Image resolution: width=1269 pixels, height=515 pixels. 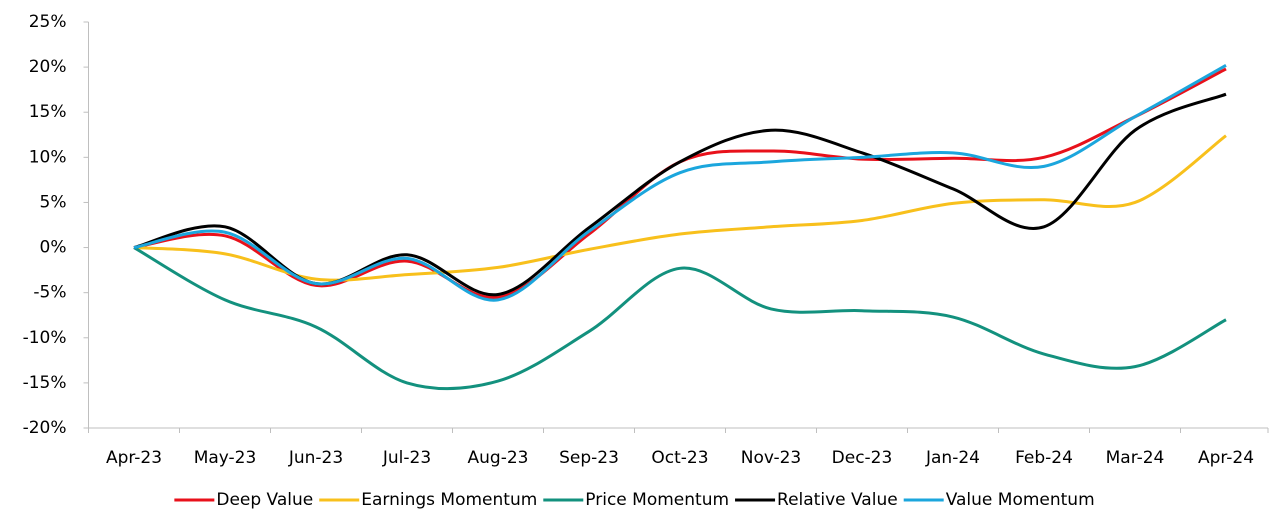 I want to click on x-tick-label: Apr-23, so click(x=134, y=458).